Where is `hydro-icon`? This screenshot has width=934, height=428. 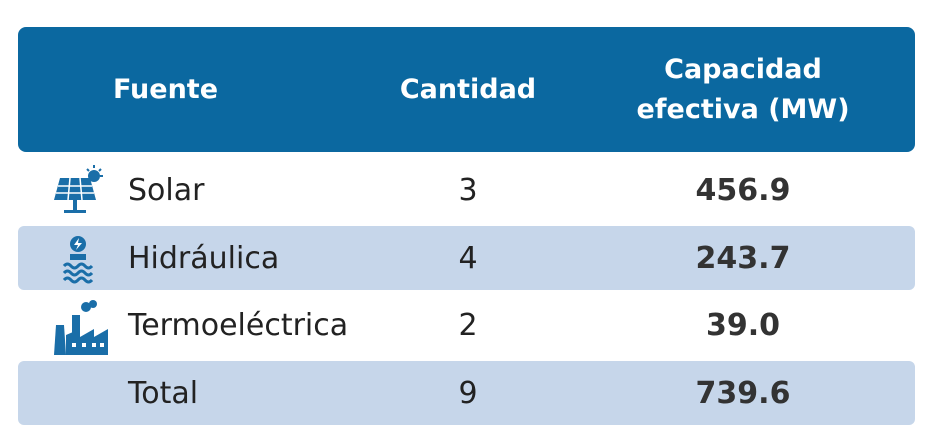
hydro-icon is located at coordinates (78, 260).